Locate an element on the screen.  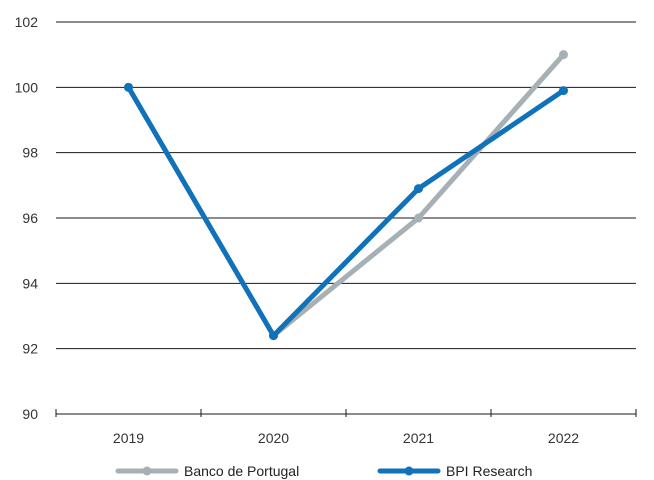
legend-label: Banco de Portugal is located at coordinates (241, 471).